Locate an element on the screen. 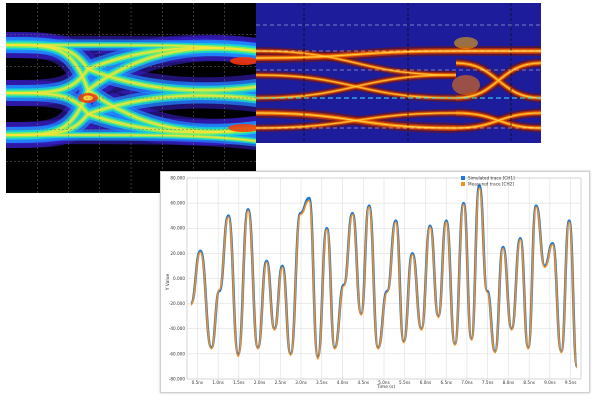 Image resolution: width=600 pixels, height=400 pixels. y-tick-label: 40.000 is located at coordinates (177, 228).